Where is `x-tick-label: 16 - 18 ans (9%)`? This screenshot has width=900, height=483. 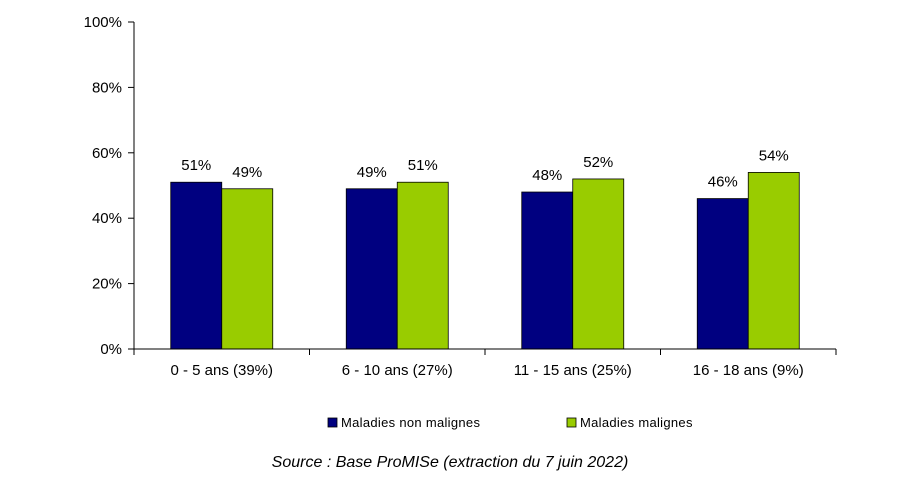
x-tick-label: 16 - 18 ans (9%) is located at coordinates (748, 370).